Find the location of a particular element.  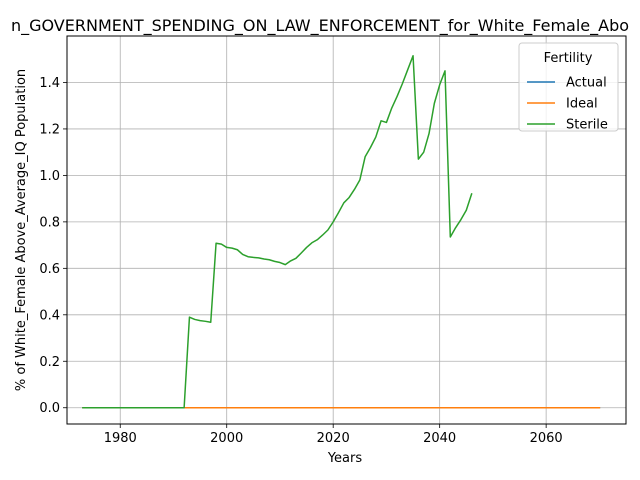

legend-title: Fertility is located at coordinates (568, 58).